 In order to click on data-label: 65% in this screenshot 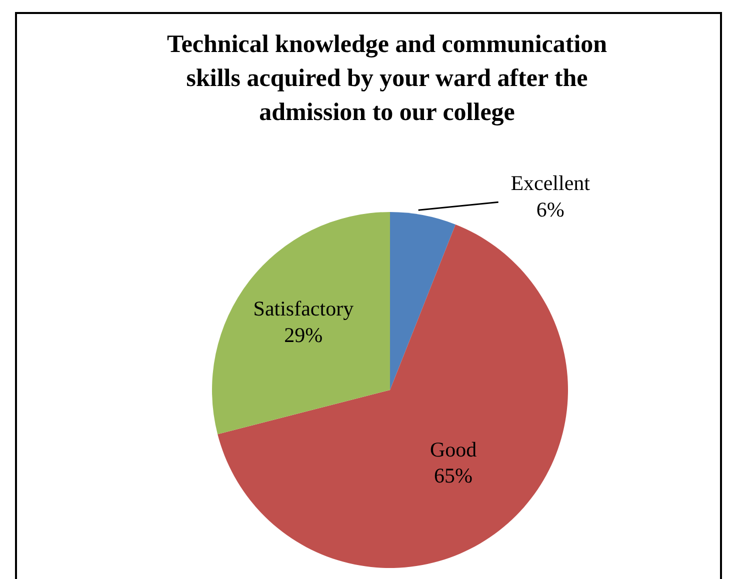, I will do `click(453, 476)`.